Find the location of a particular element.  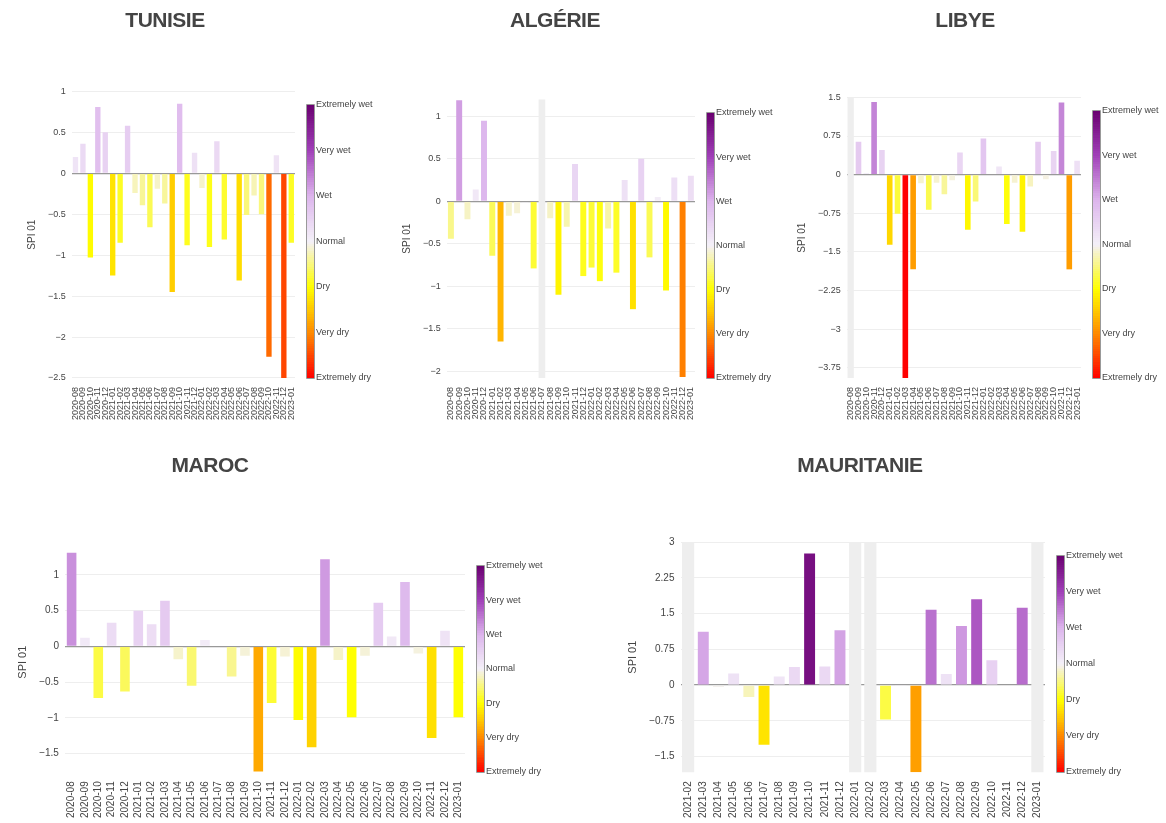

y-tick-label: −2 is located at coordinates (60, 336).